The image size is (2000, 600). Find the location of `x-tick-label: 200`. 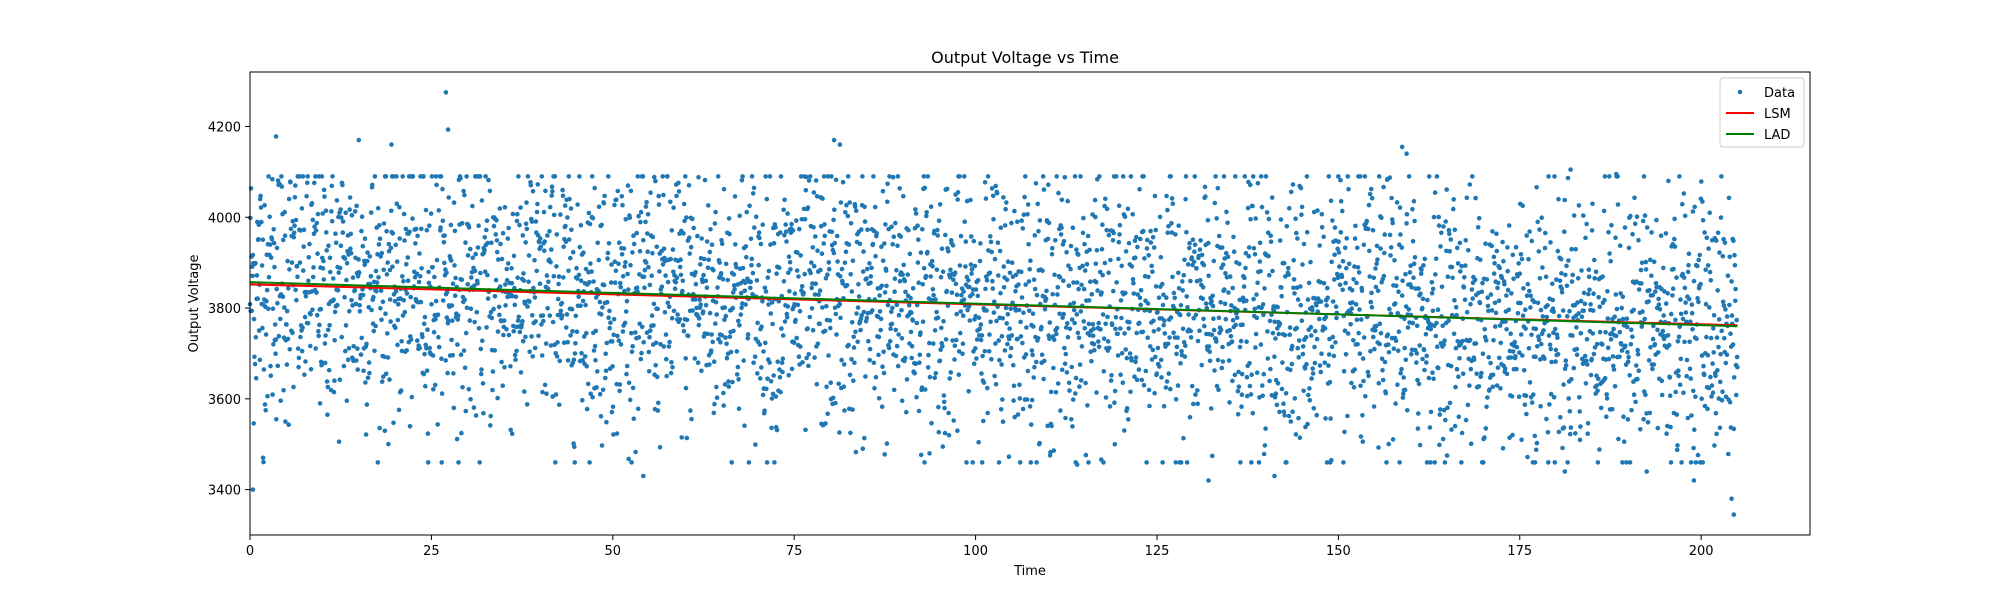

x-tick-label: 200 is located at coordinates (1701, 551).